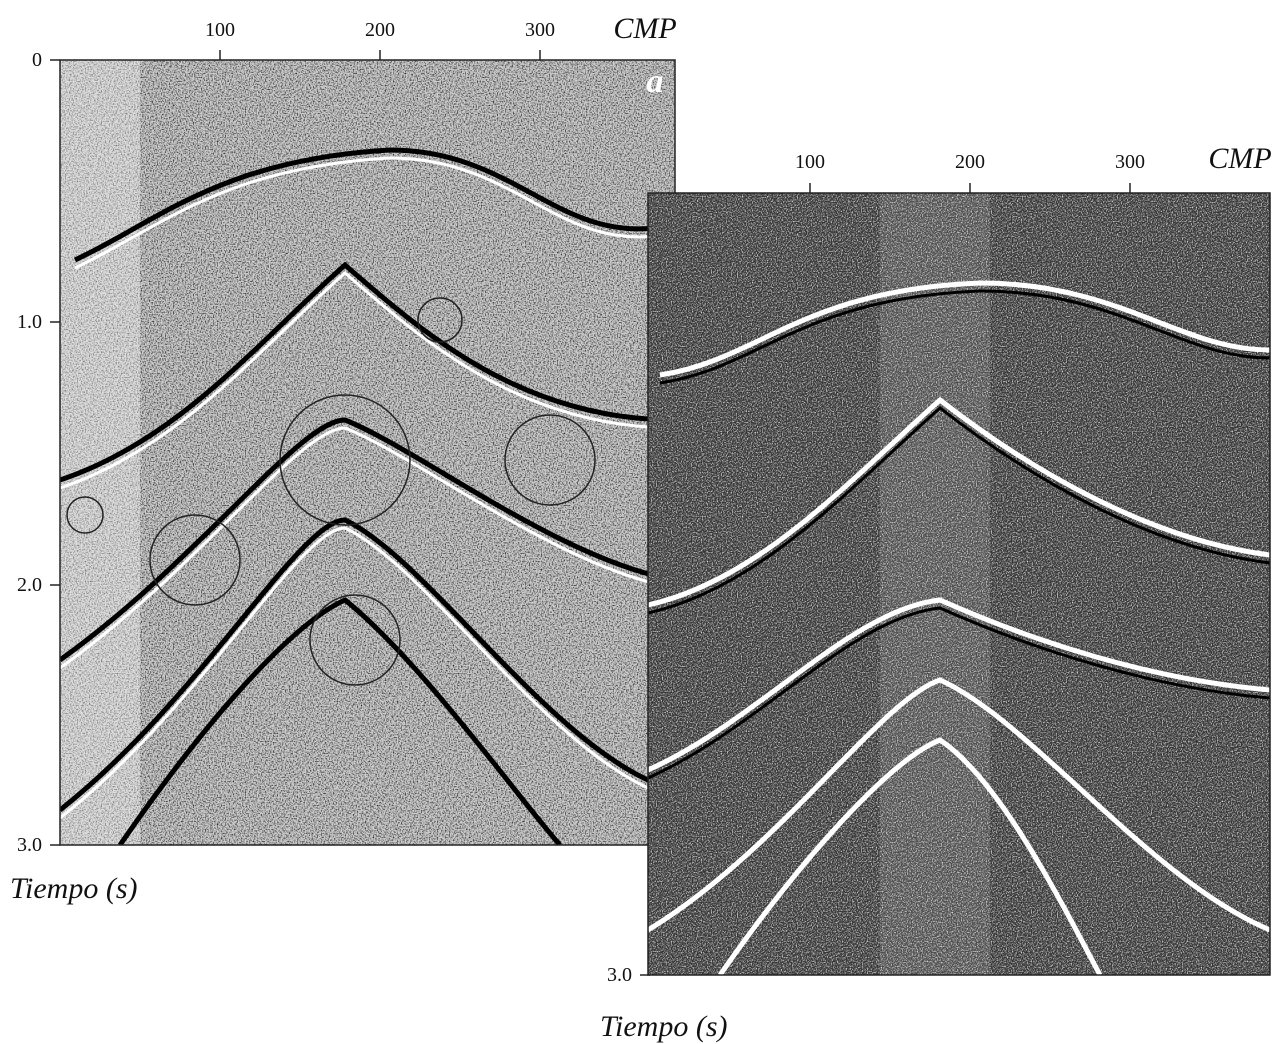 The height and width of the screenshot is (1044, 1279). I want to click on y-tick-label: 0, so click(37, 60).